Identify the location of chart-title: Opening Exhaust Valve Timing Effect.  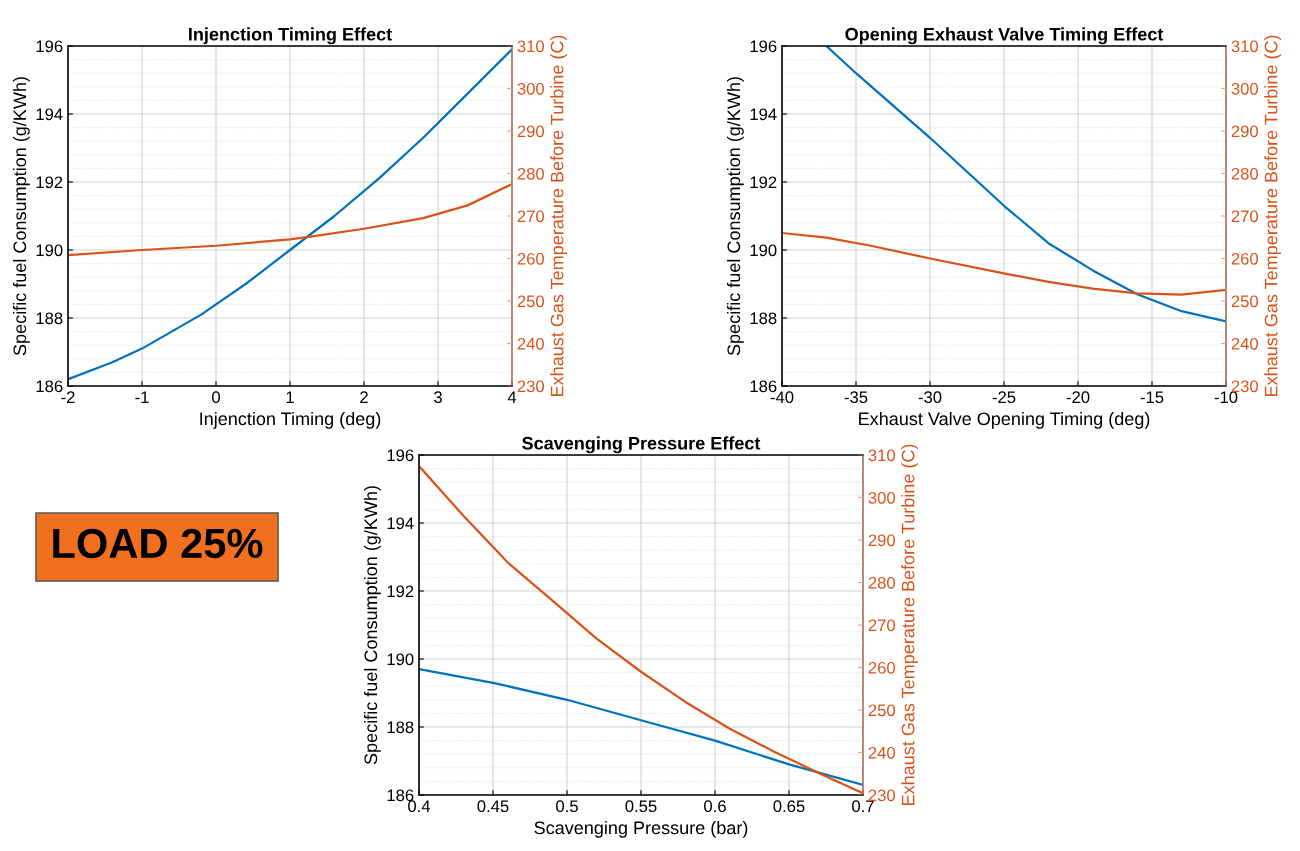
(1004, 36).